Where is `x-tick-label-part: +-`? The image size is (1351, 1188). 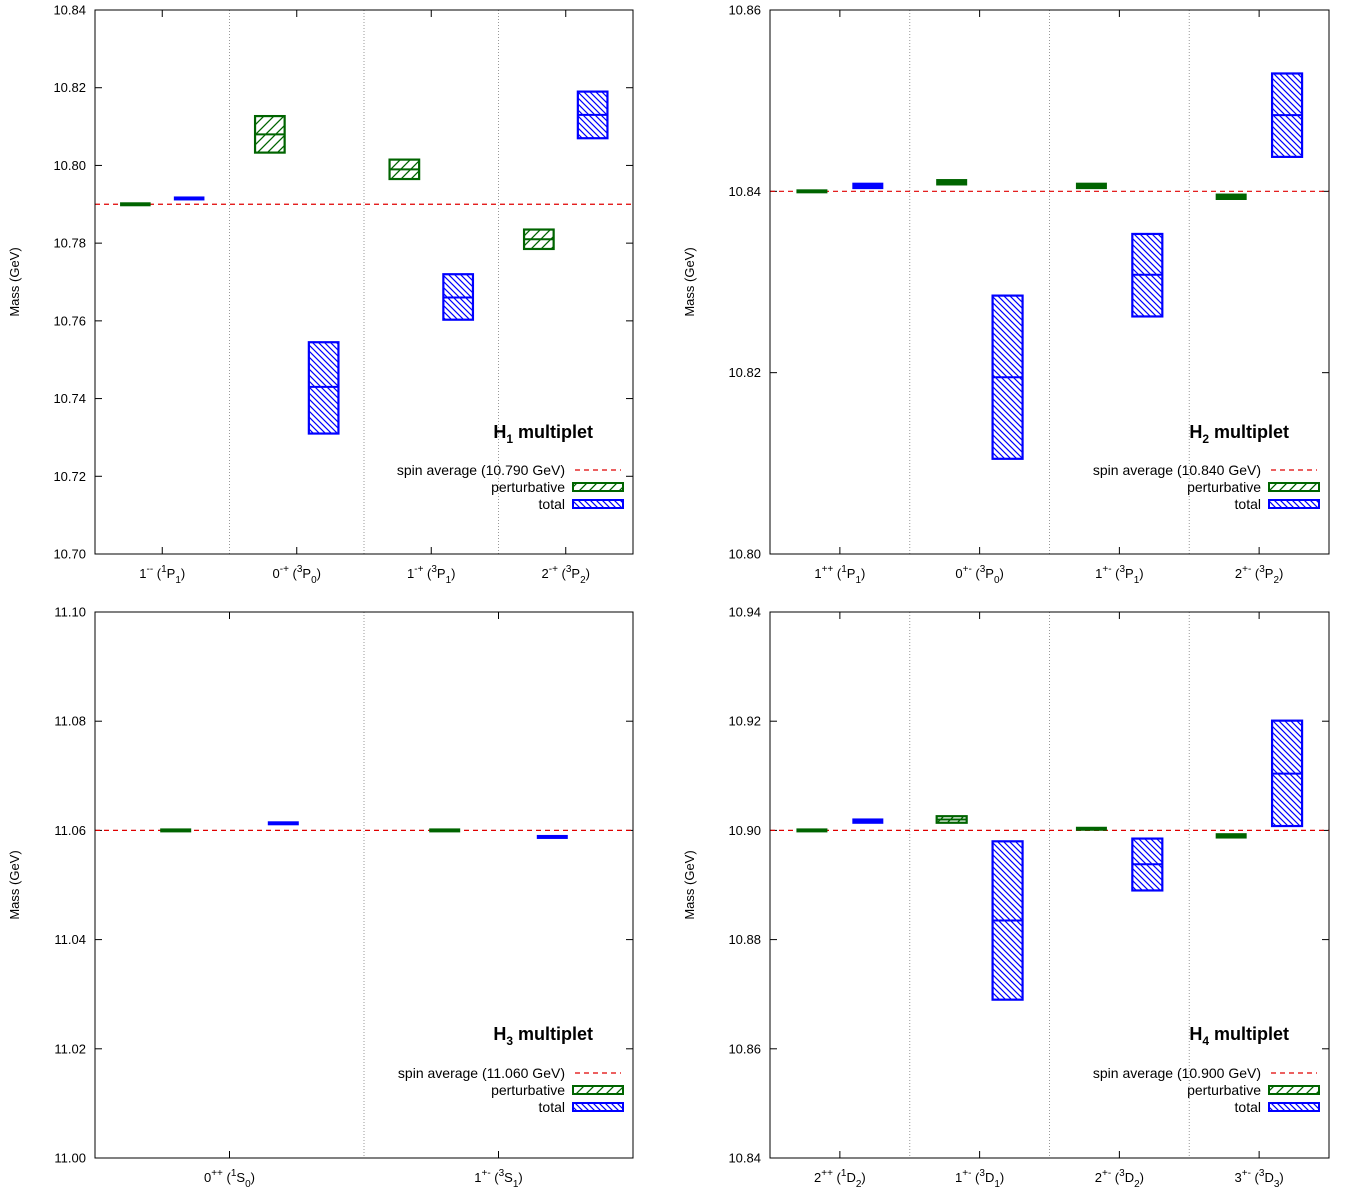
x-tick-label-part: +- is located at coordinates (1246, 1173).